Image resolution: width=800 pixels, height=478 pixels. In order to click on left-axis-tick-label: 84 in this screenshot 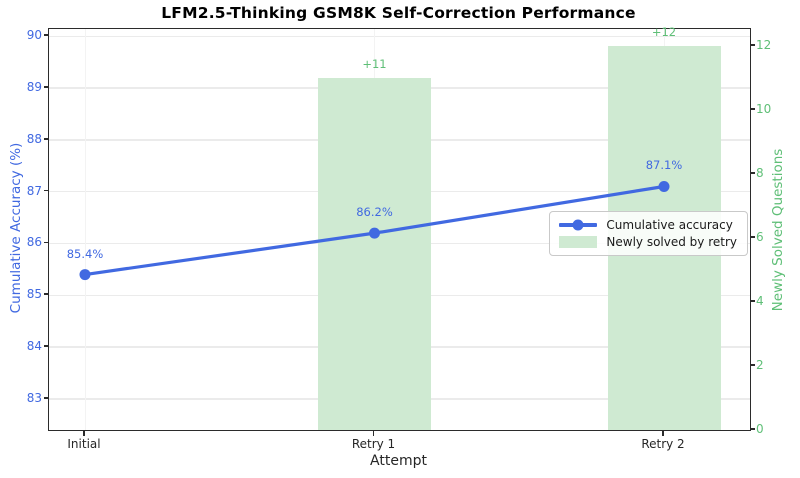, I will do `click(34, 346)`.